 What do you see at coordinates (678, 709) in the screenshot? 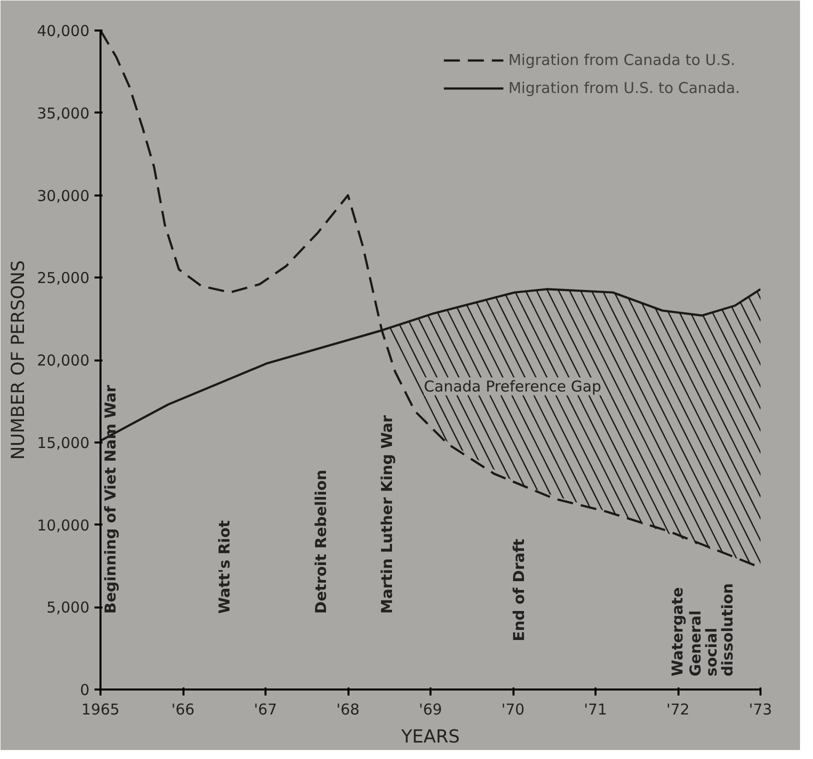
I see `x-tick-label: '72` at bounding box center [678, 709].